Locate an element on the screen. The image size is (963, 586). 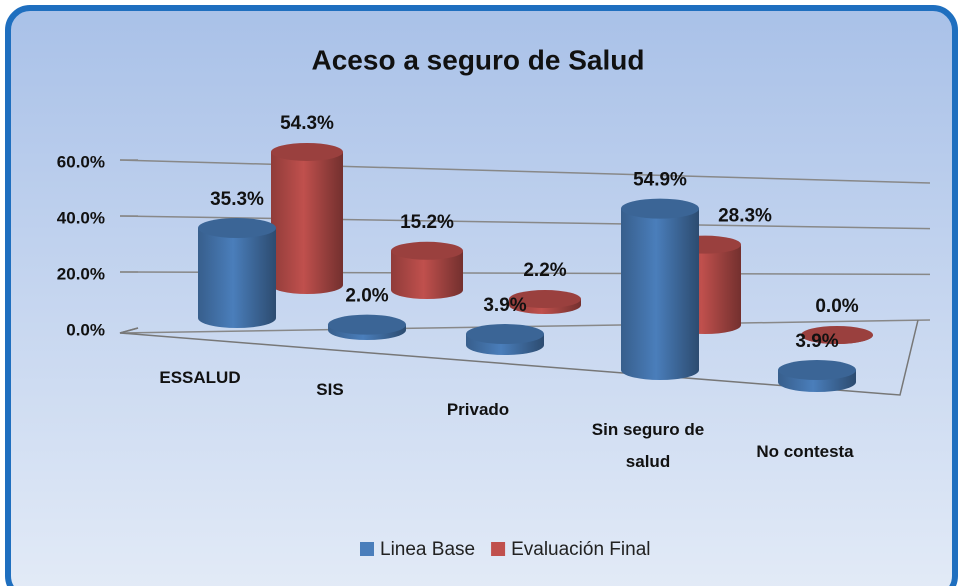
chart-title: Aceso a seguro de Salud is located at coordinates (478, 59).